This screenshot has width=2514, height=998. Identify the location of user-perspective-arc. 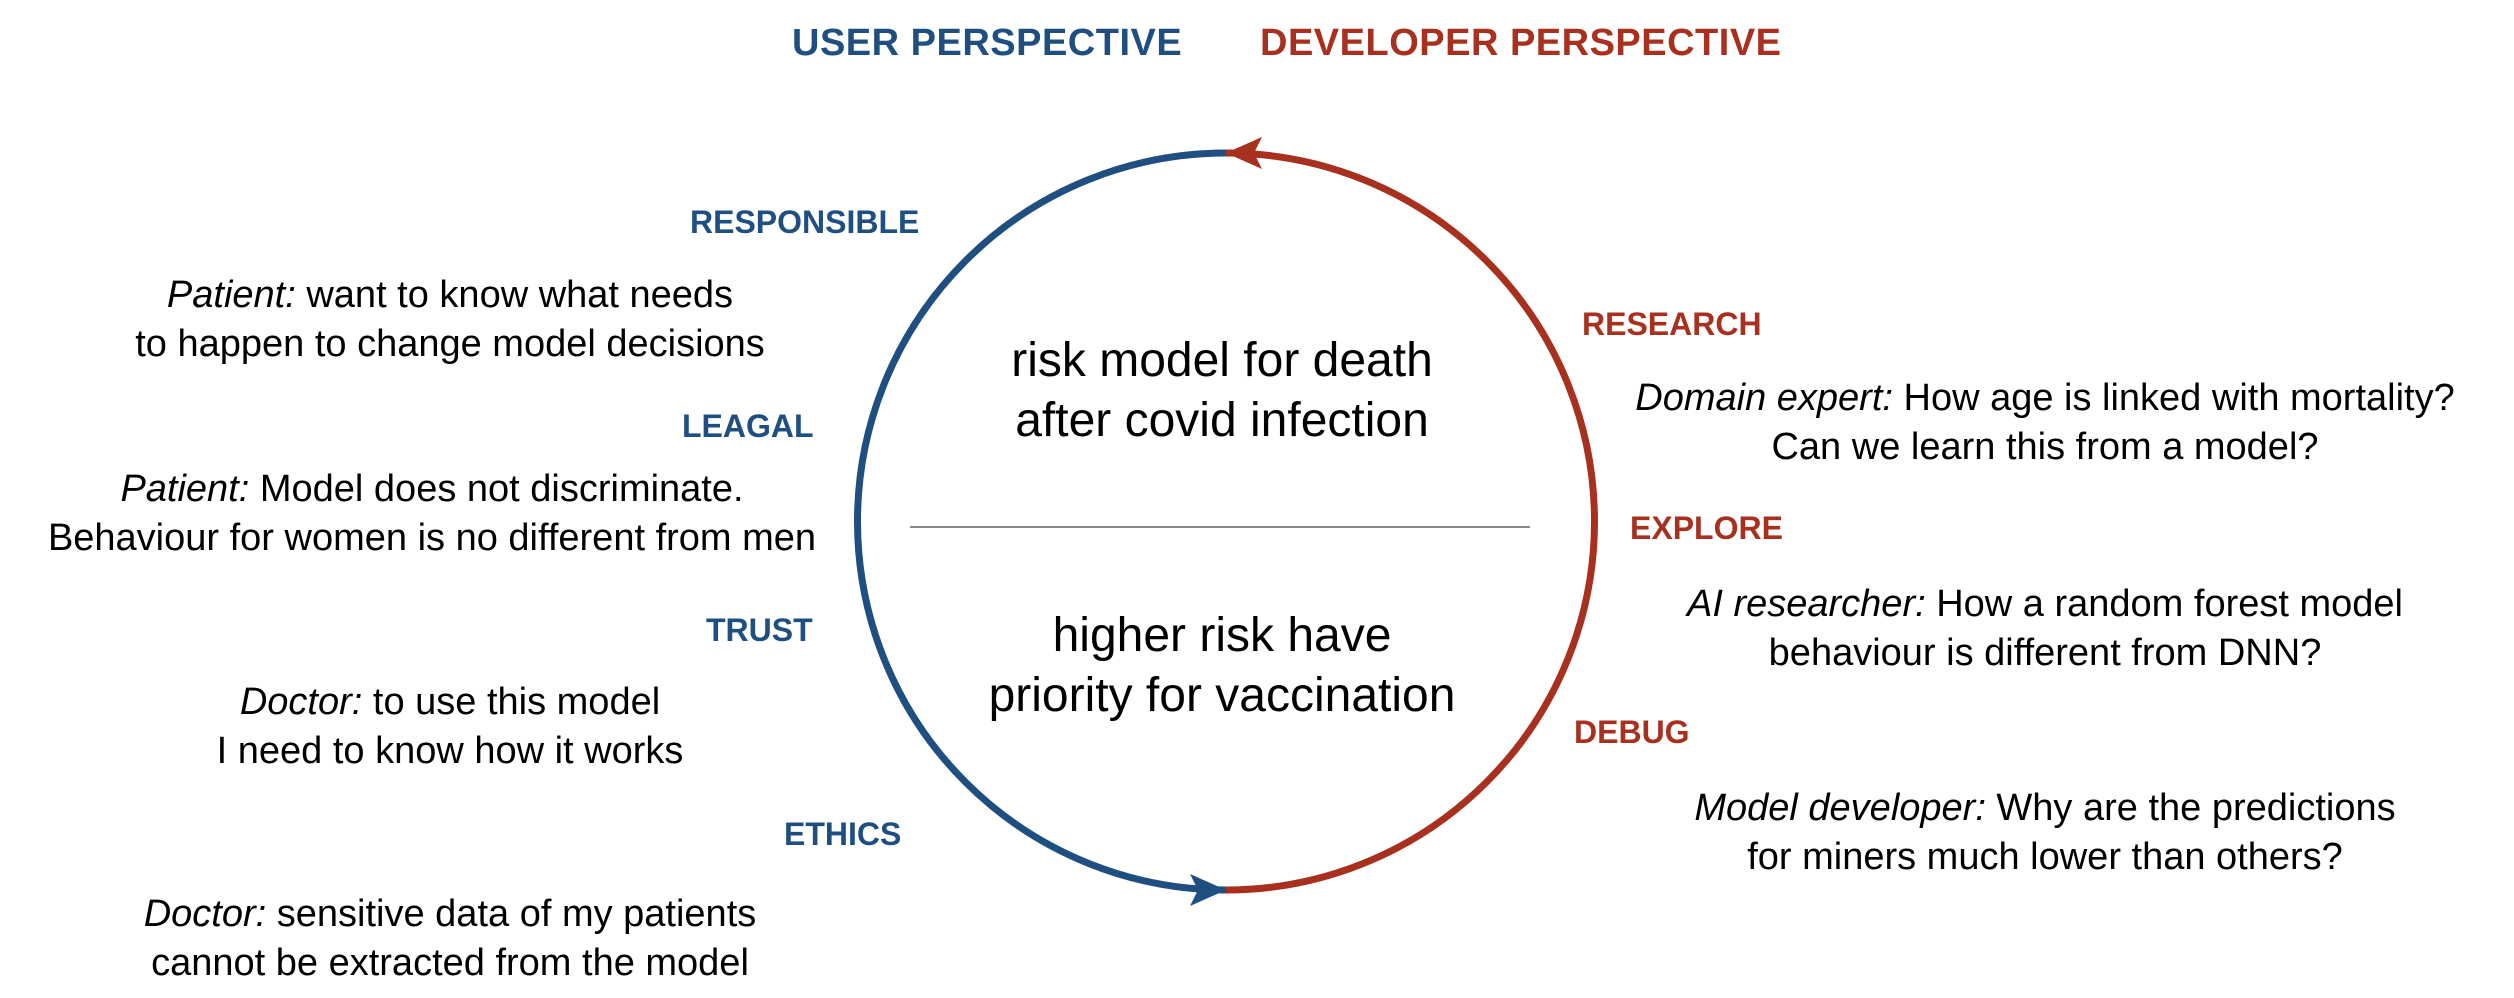
(1040, 521).